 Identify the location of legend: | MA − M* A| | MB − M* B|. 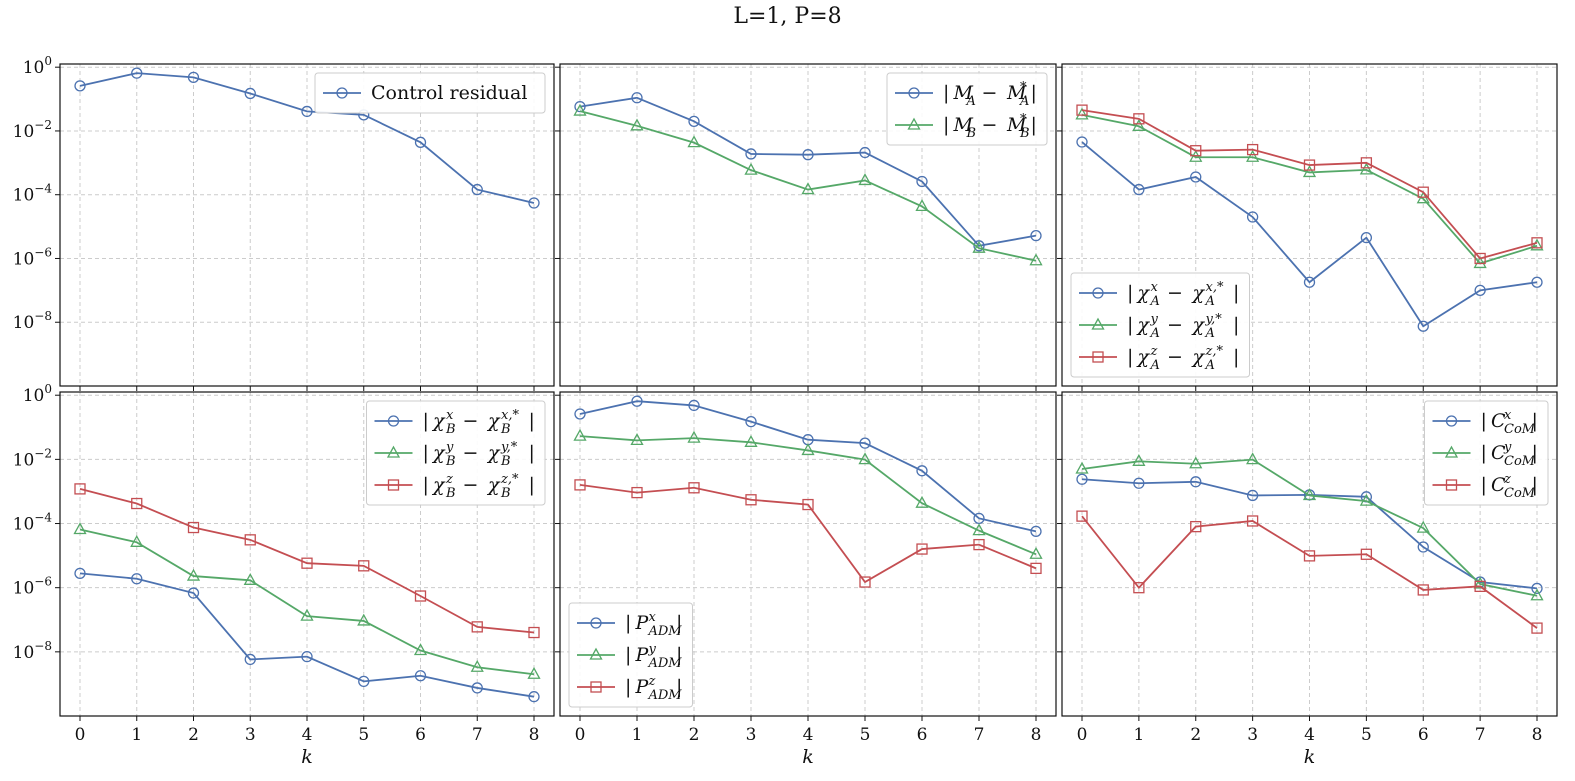
(967, 109).